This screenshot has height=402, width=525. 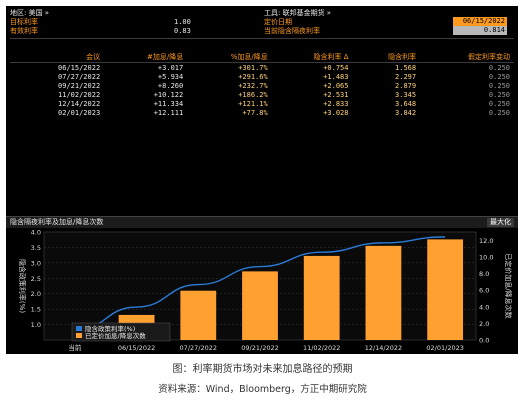 I want to click on implied-delta: +3.028, so click(x=336, y=112).